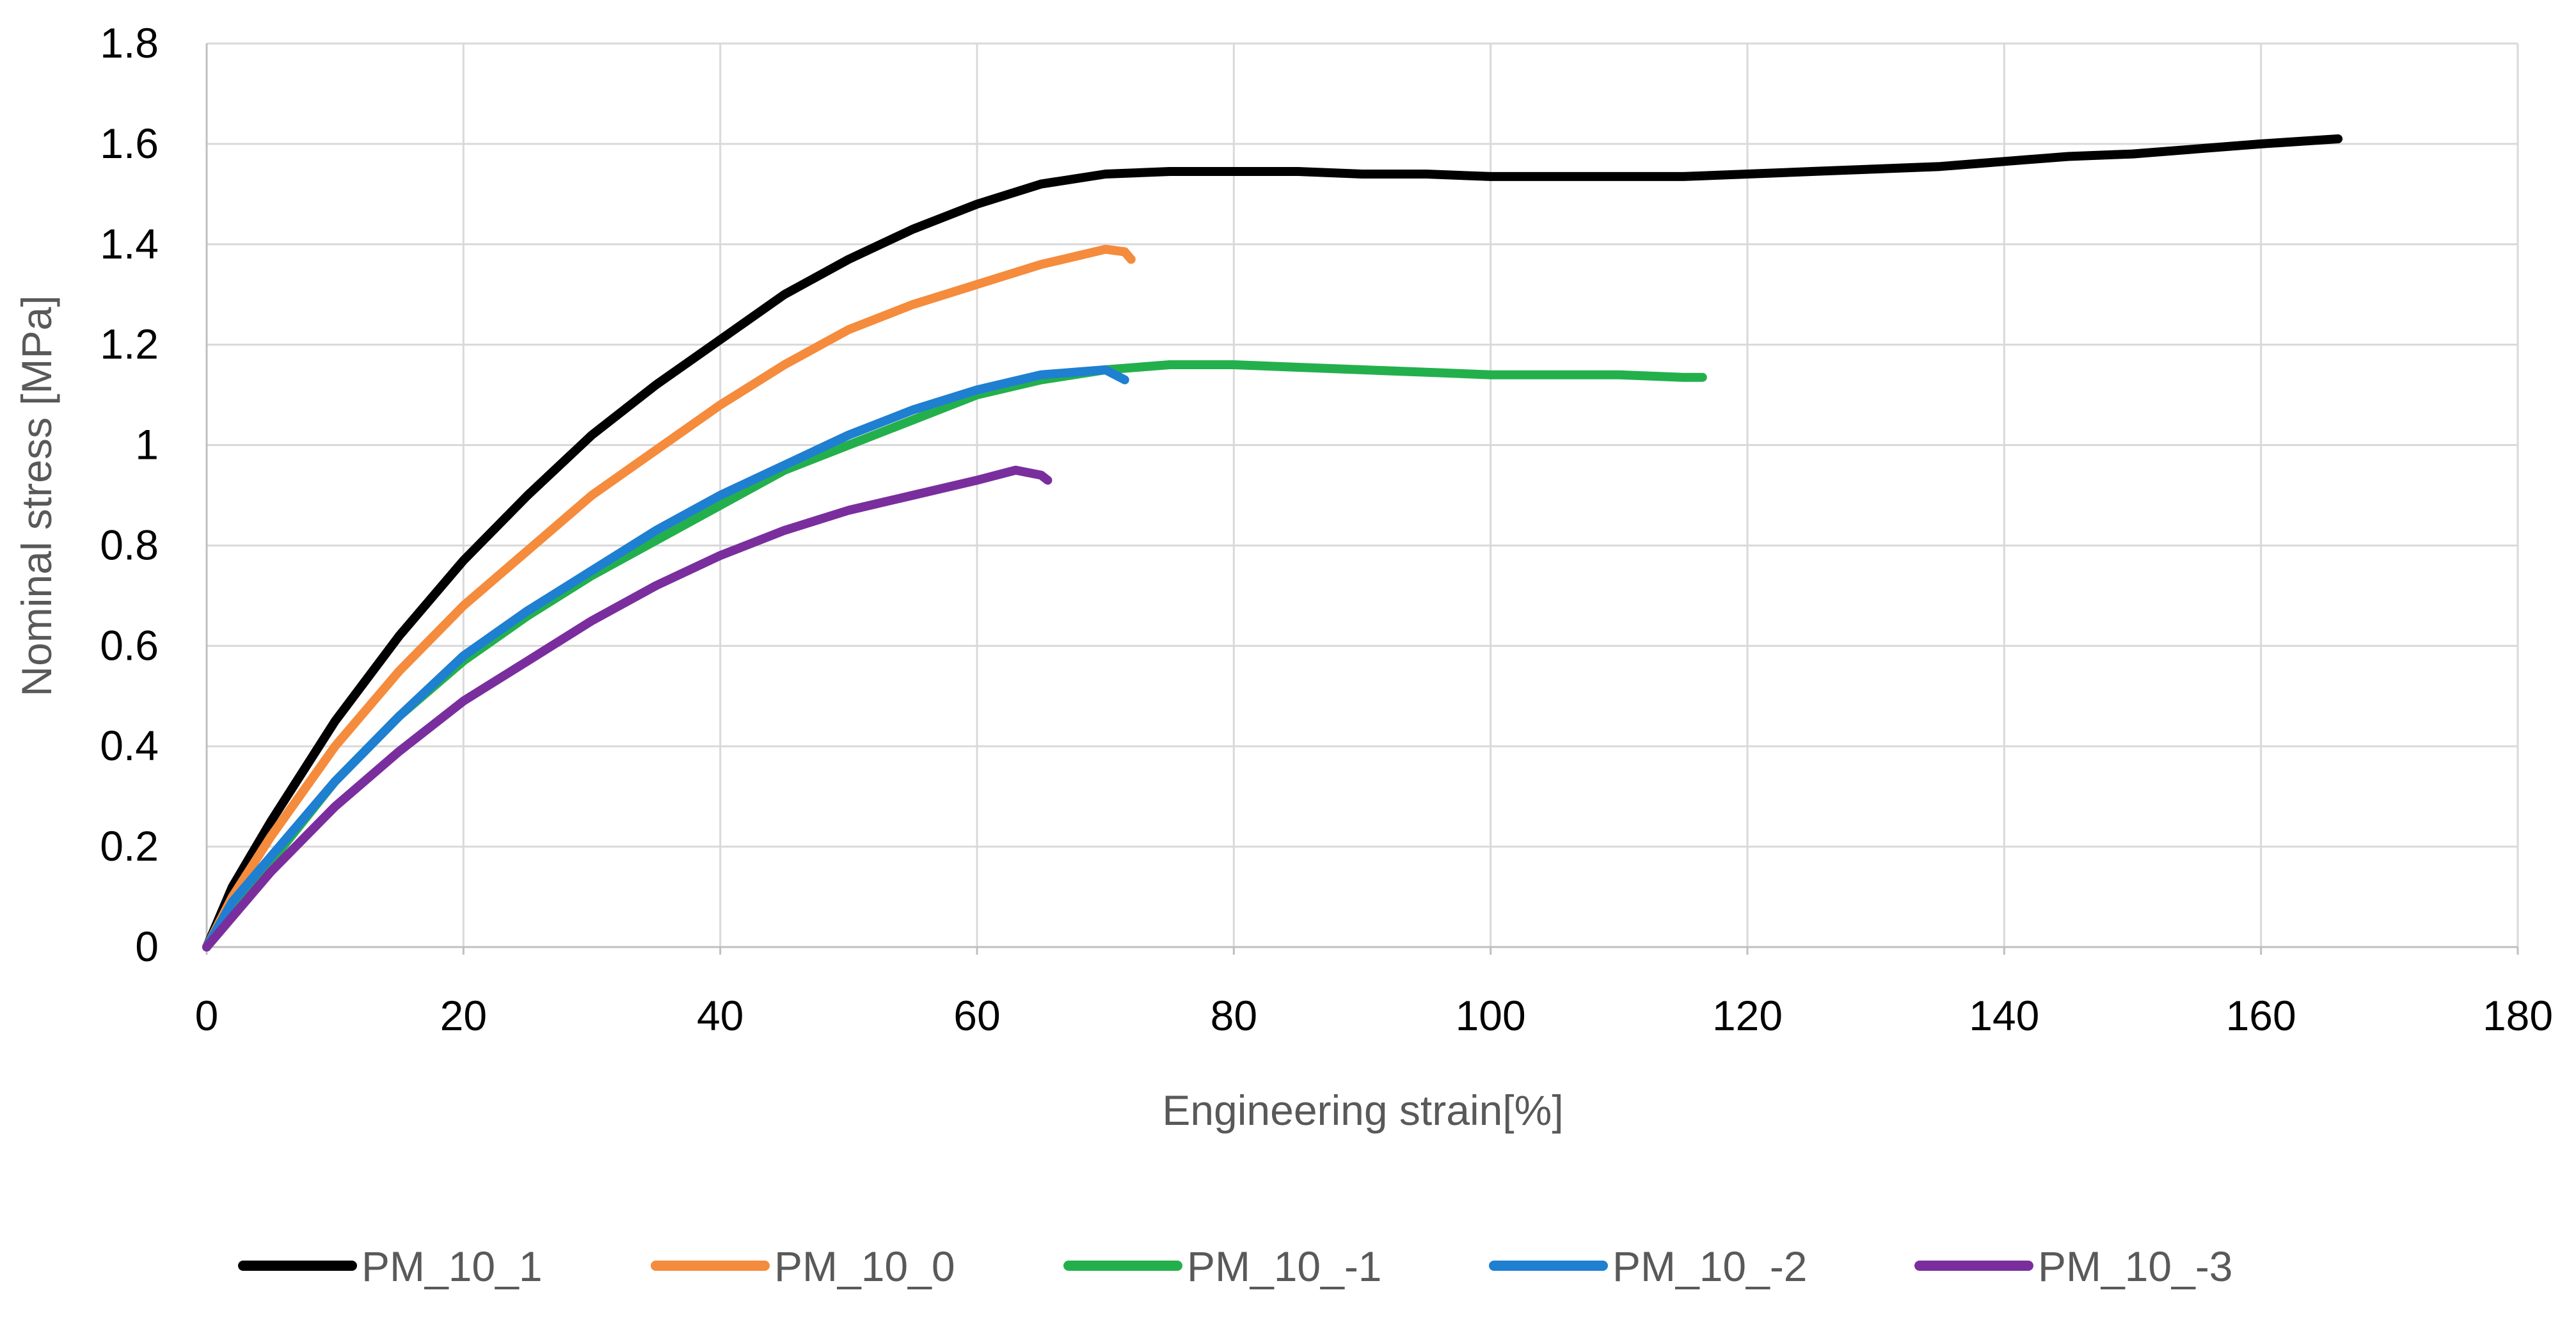 The width and height of the screenshot is (2576, 1322). Describe the element at coordinates (2518, 1015) in the screenshot. I see `x-tick-label: 180` at that location.